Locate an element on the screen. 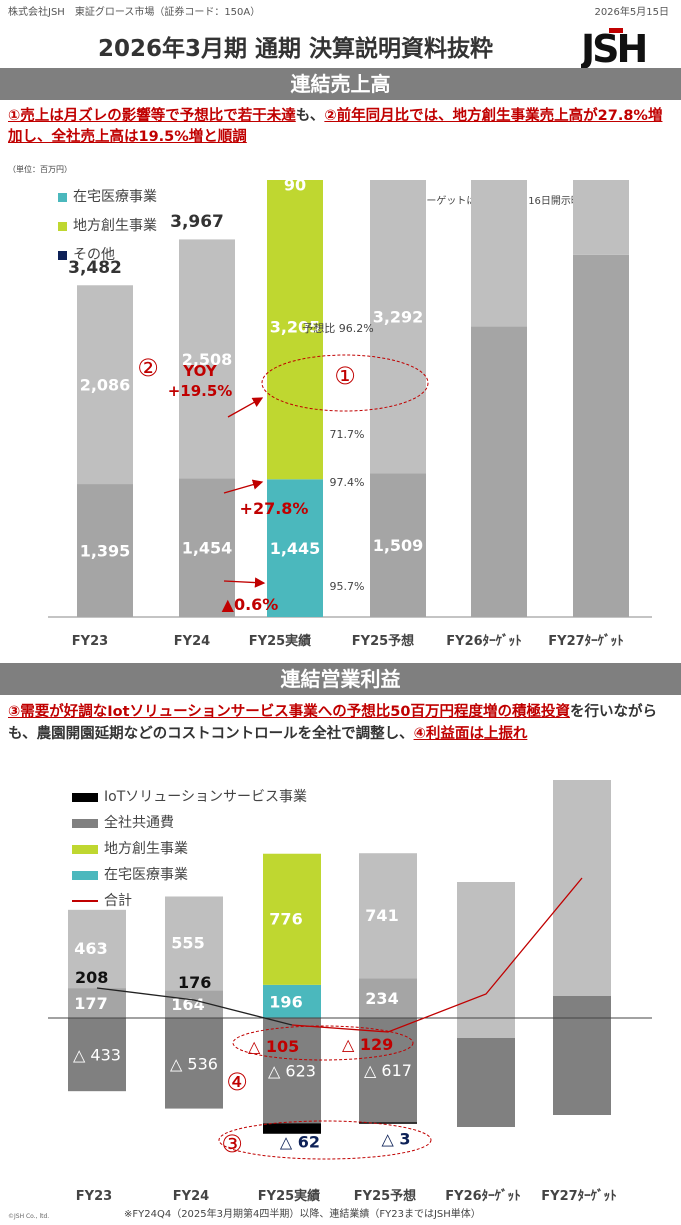 The width and height of the screenshot is (681, 1225). bar-iot is located at coordinates (388, 1123).